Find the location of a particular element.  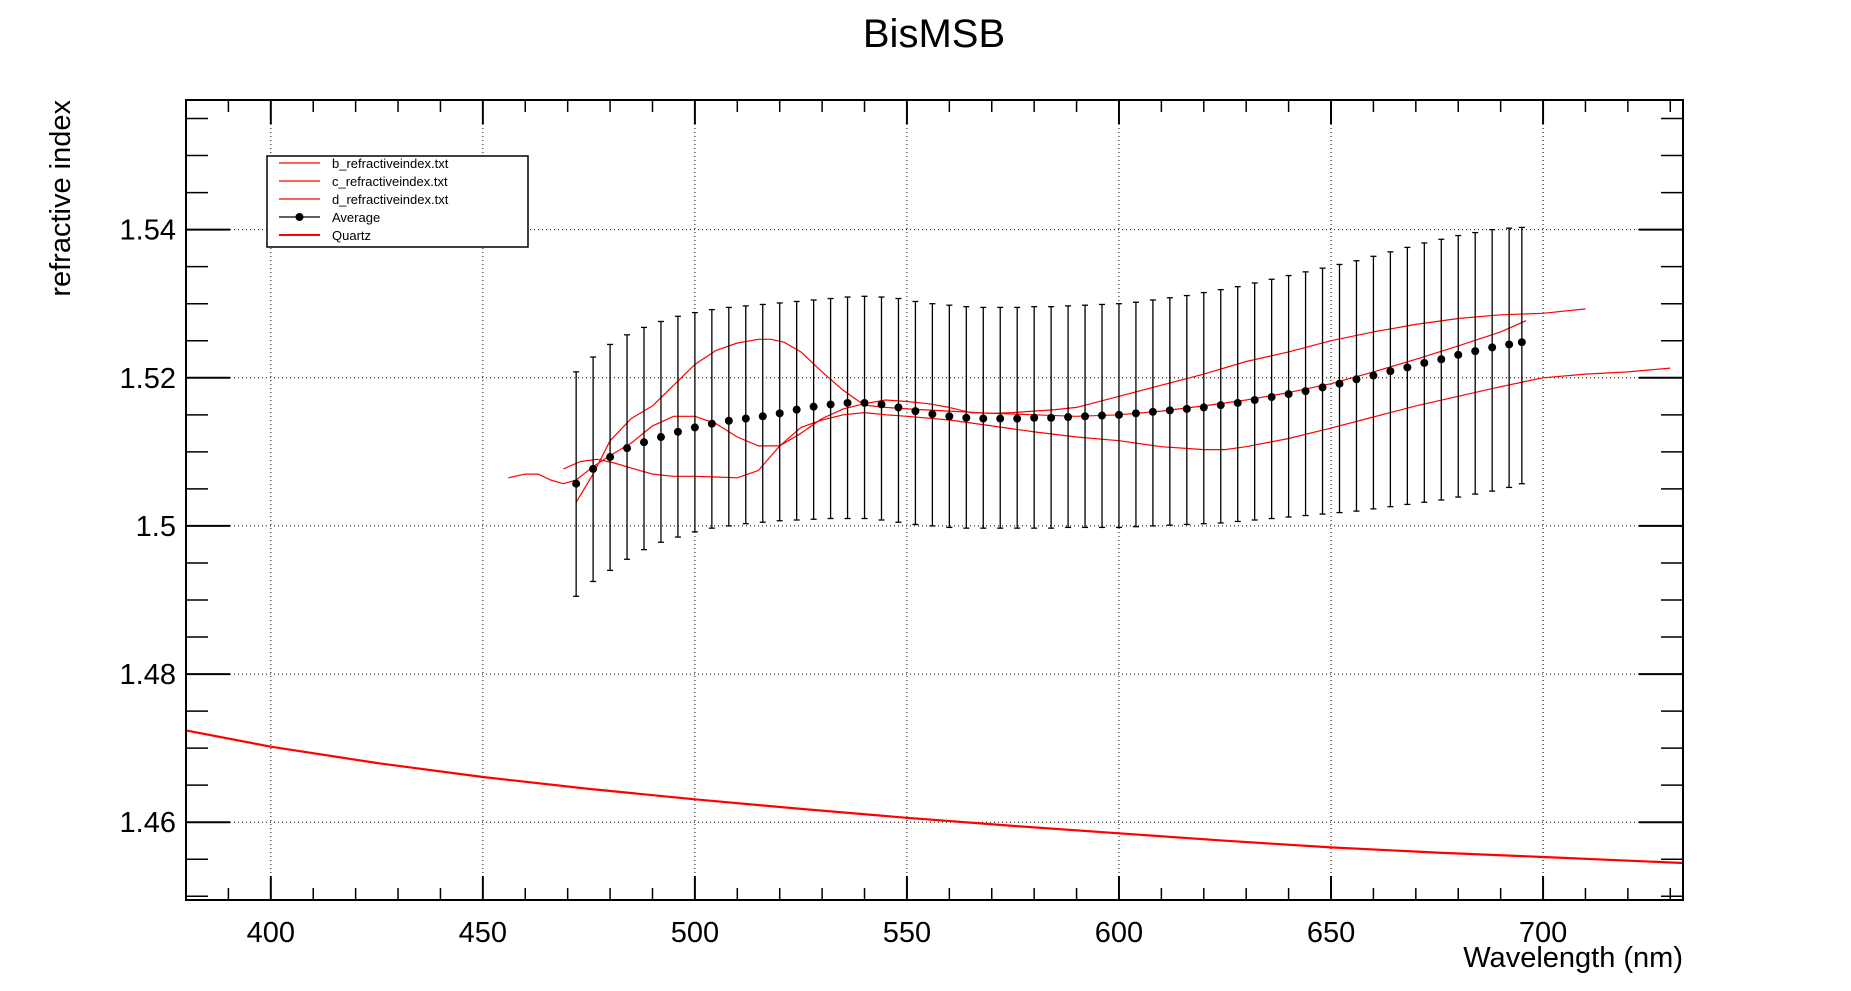

y-tick-label: 1.48 is located at coordinates (148, 675).